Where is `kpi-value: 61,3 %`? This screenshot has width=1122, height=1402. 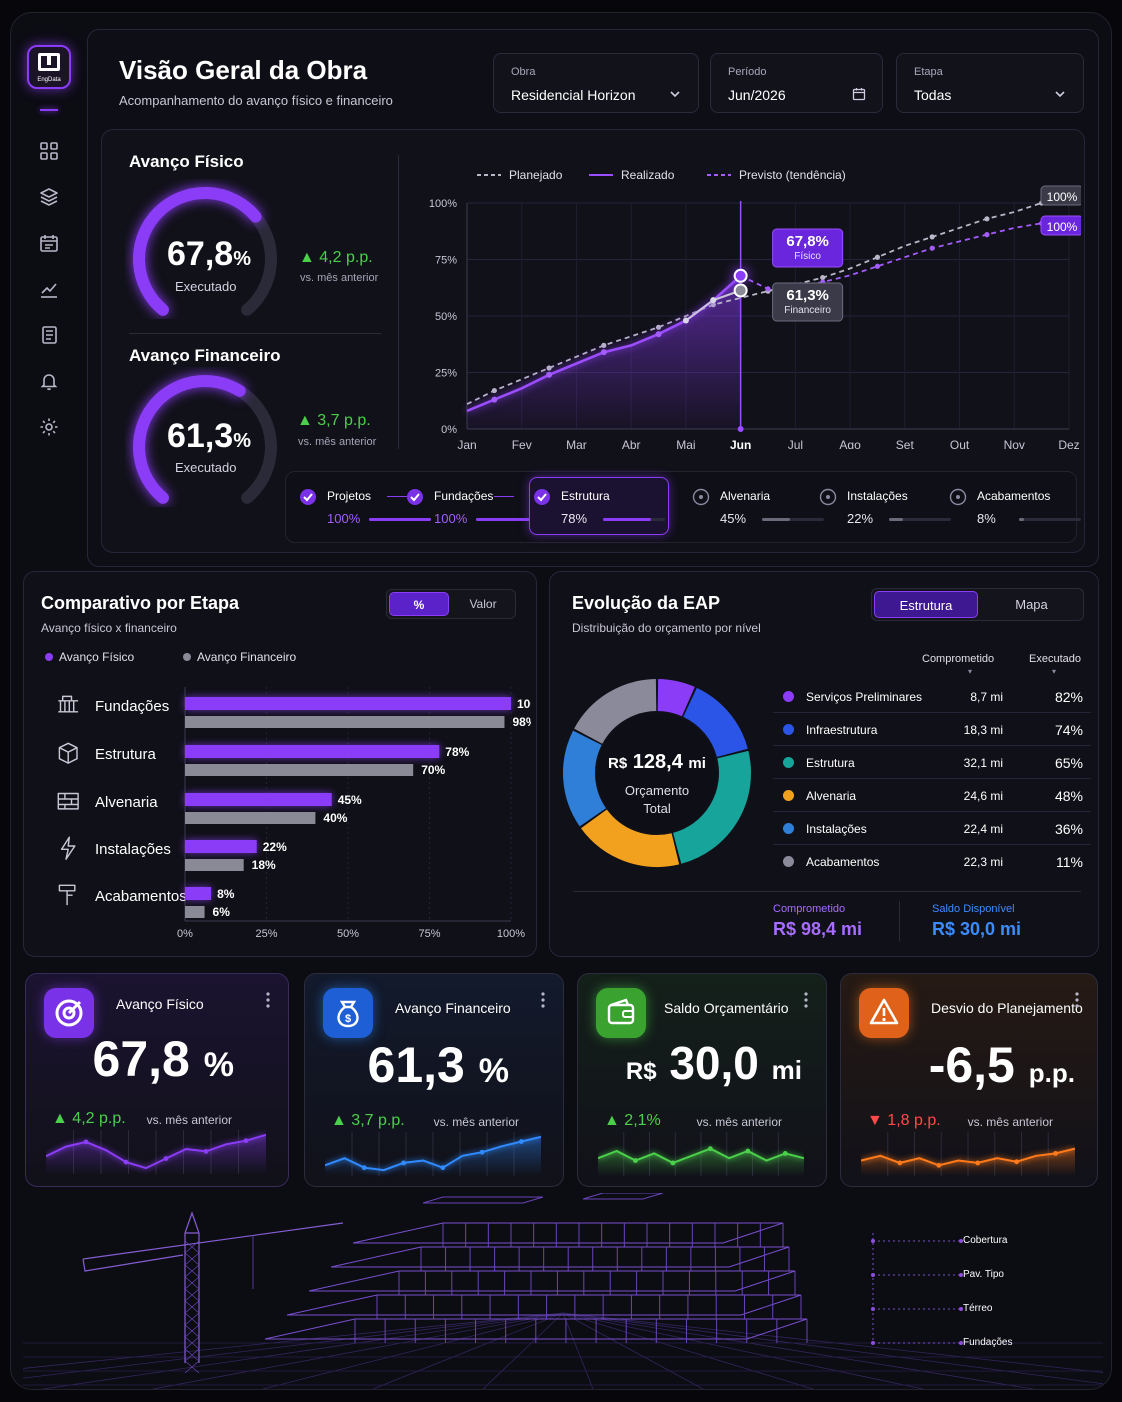 kpi-value: 61,3 % is located at coordinates (438, 1065).